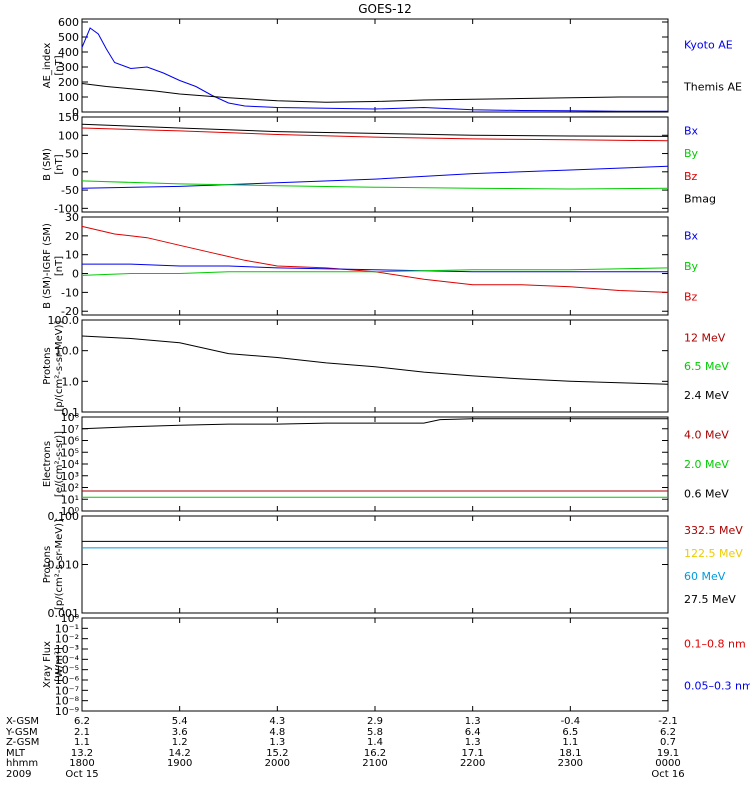 The image size is (750, 804). Describe the element at coordinates (700, 198) in the screenshot. I see `legend-entry: Bmag` at that location.